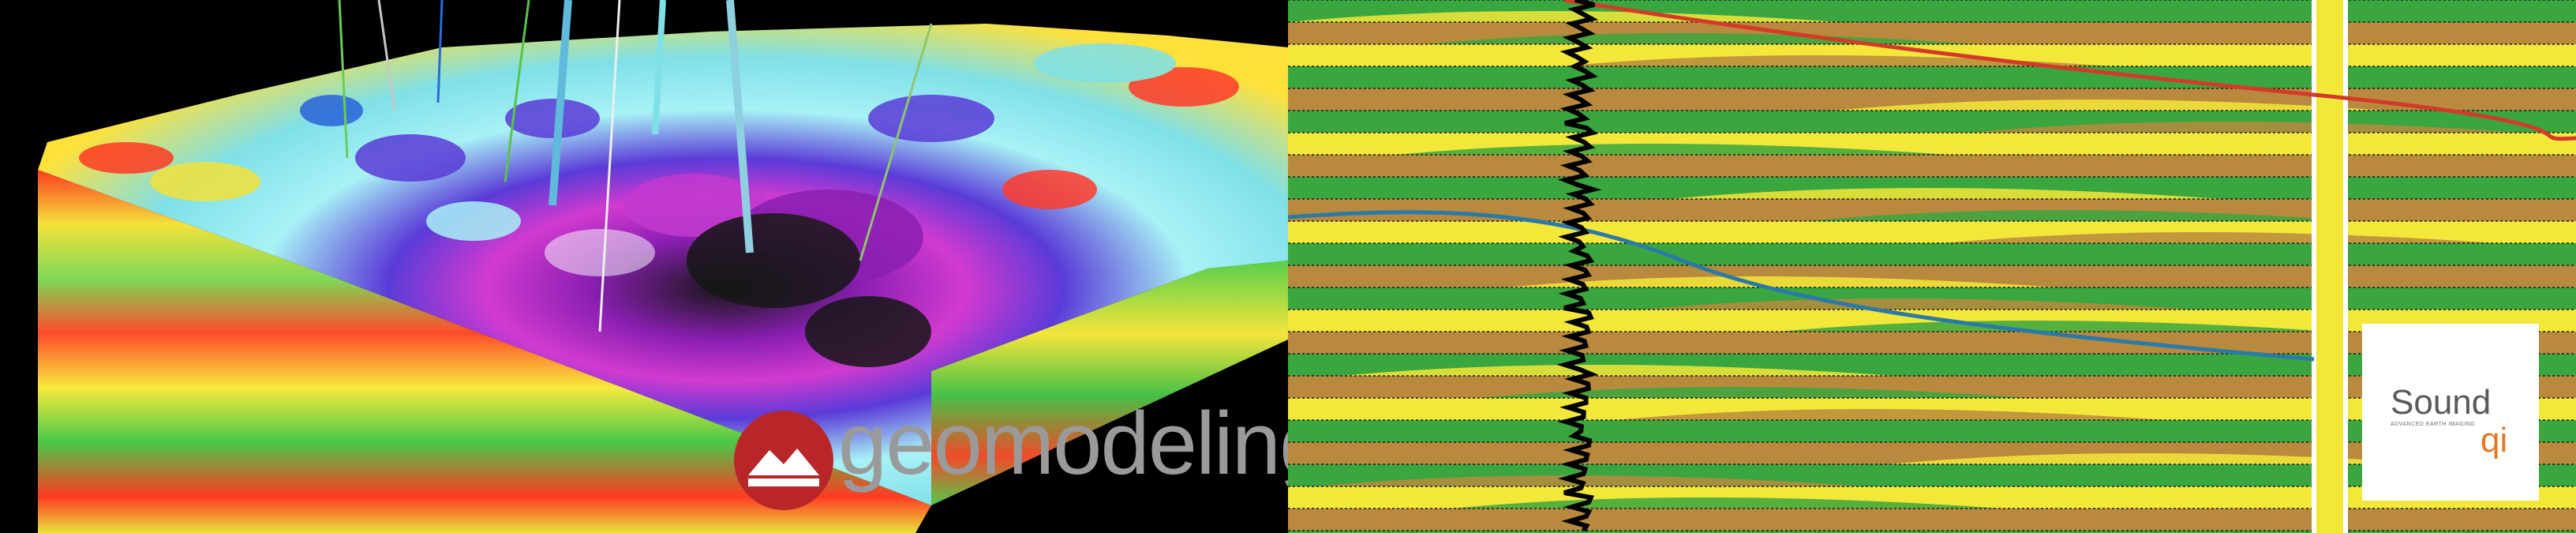  I want to click on soundqi-logo: Sound ADVANCED EARTH IMAGING qi, so click(2450, 412).